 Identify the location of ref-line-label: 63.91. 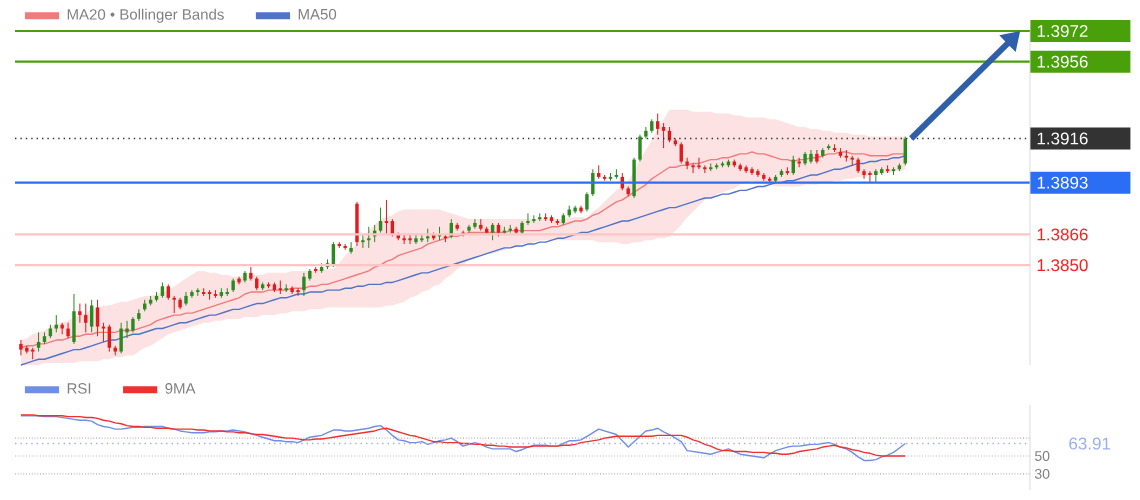
(1090, 443).